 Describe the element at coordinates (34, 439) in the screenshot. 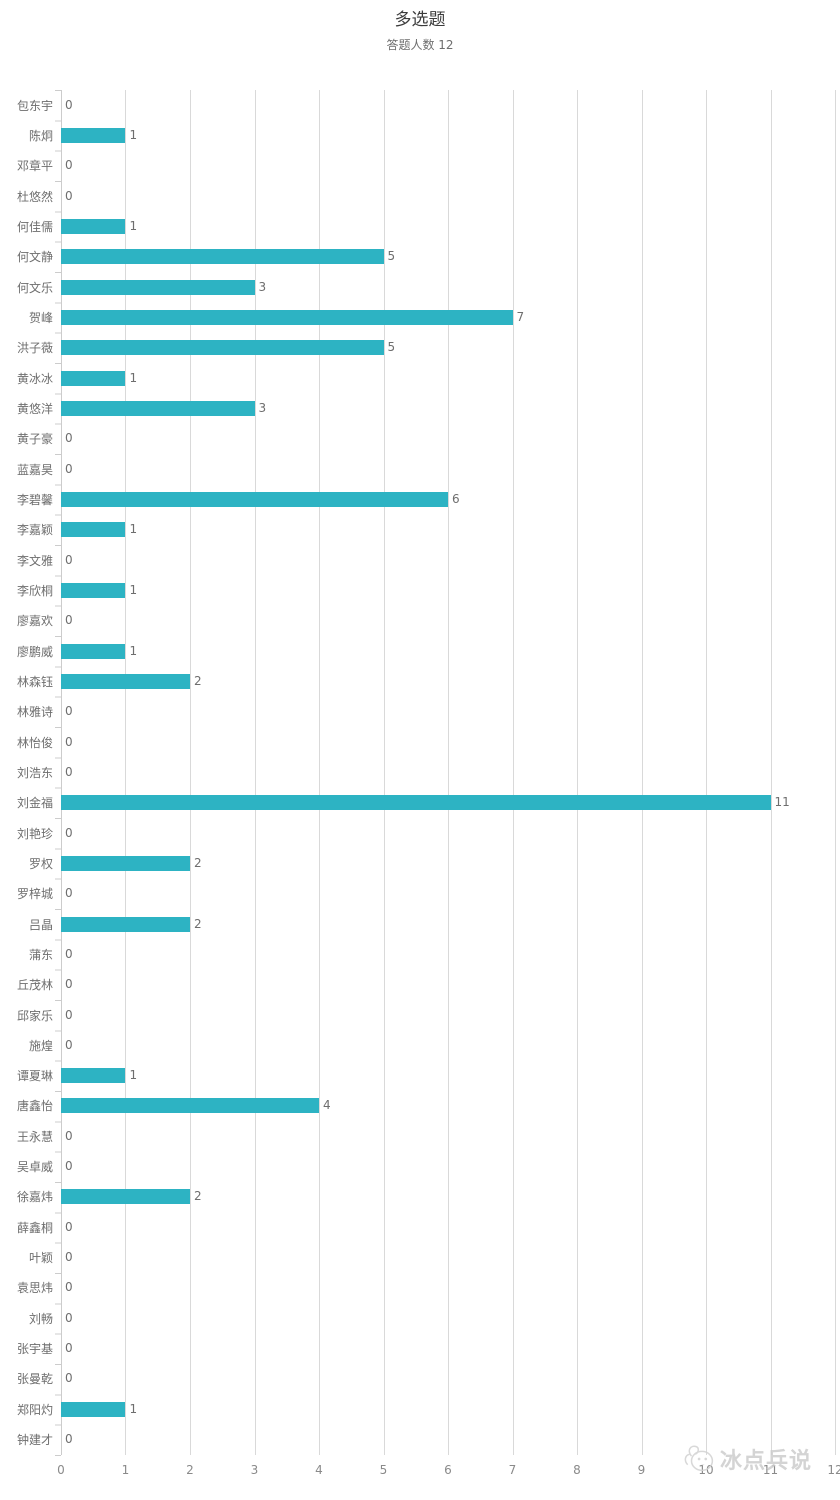

I see `category-label: 黄子豪` at that location.